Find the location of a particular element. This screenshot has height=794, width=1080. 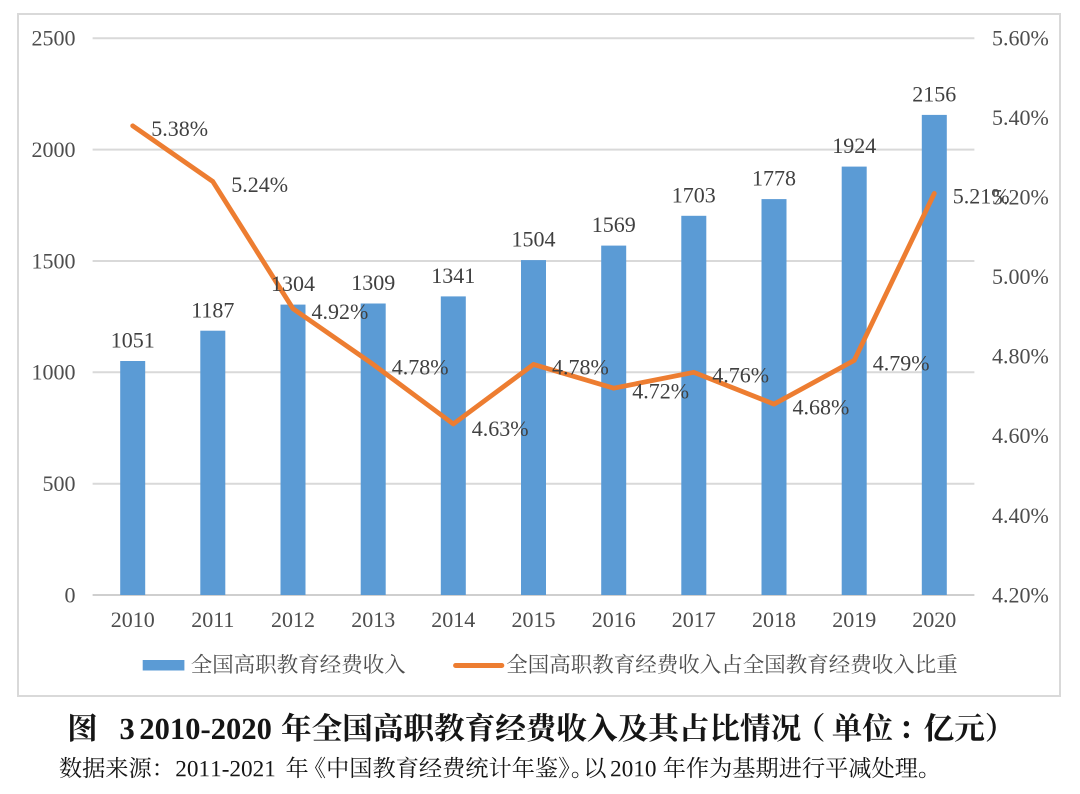

svg-text: 4.40% is located at coordinates (1020, 515).